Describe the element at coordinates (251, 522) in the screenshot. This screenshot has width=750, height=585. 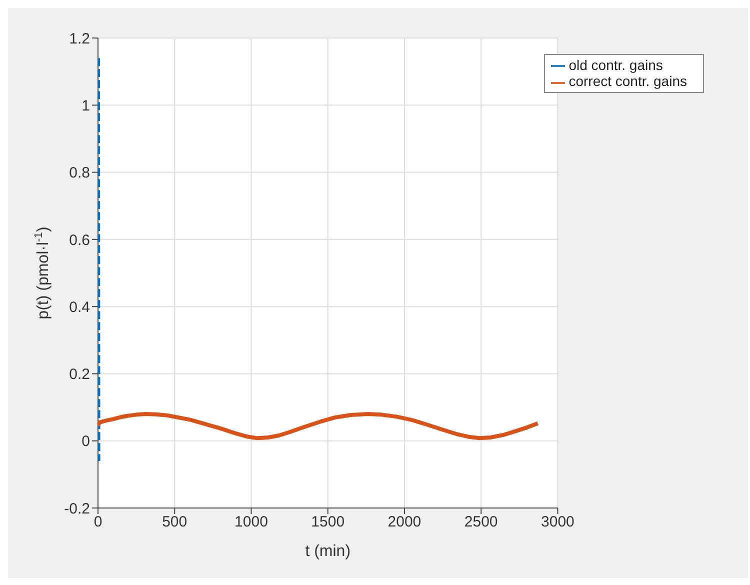
I see `x-tick-label: 1000` at that location.